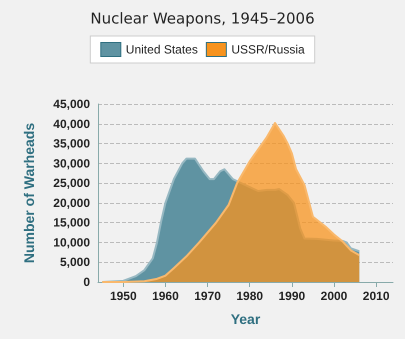 This screenshot has height=339, width=405. Describe the element at coordinates (202, 19) in the screenshot. I see `chart-title: Nuclear Weapons, 1945–2006` at that location.